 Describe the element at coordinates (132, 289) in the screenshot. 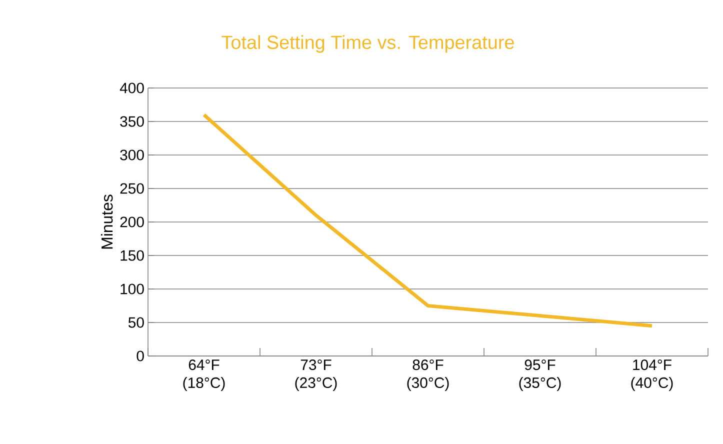

I see `y-tick-label: 100` at that location.